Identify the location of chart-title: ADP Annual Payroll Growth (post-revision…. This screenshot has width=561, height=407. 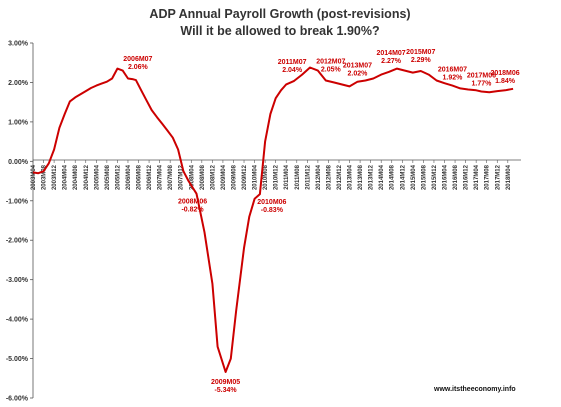
(279, 14).